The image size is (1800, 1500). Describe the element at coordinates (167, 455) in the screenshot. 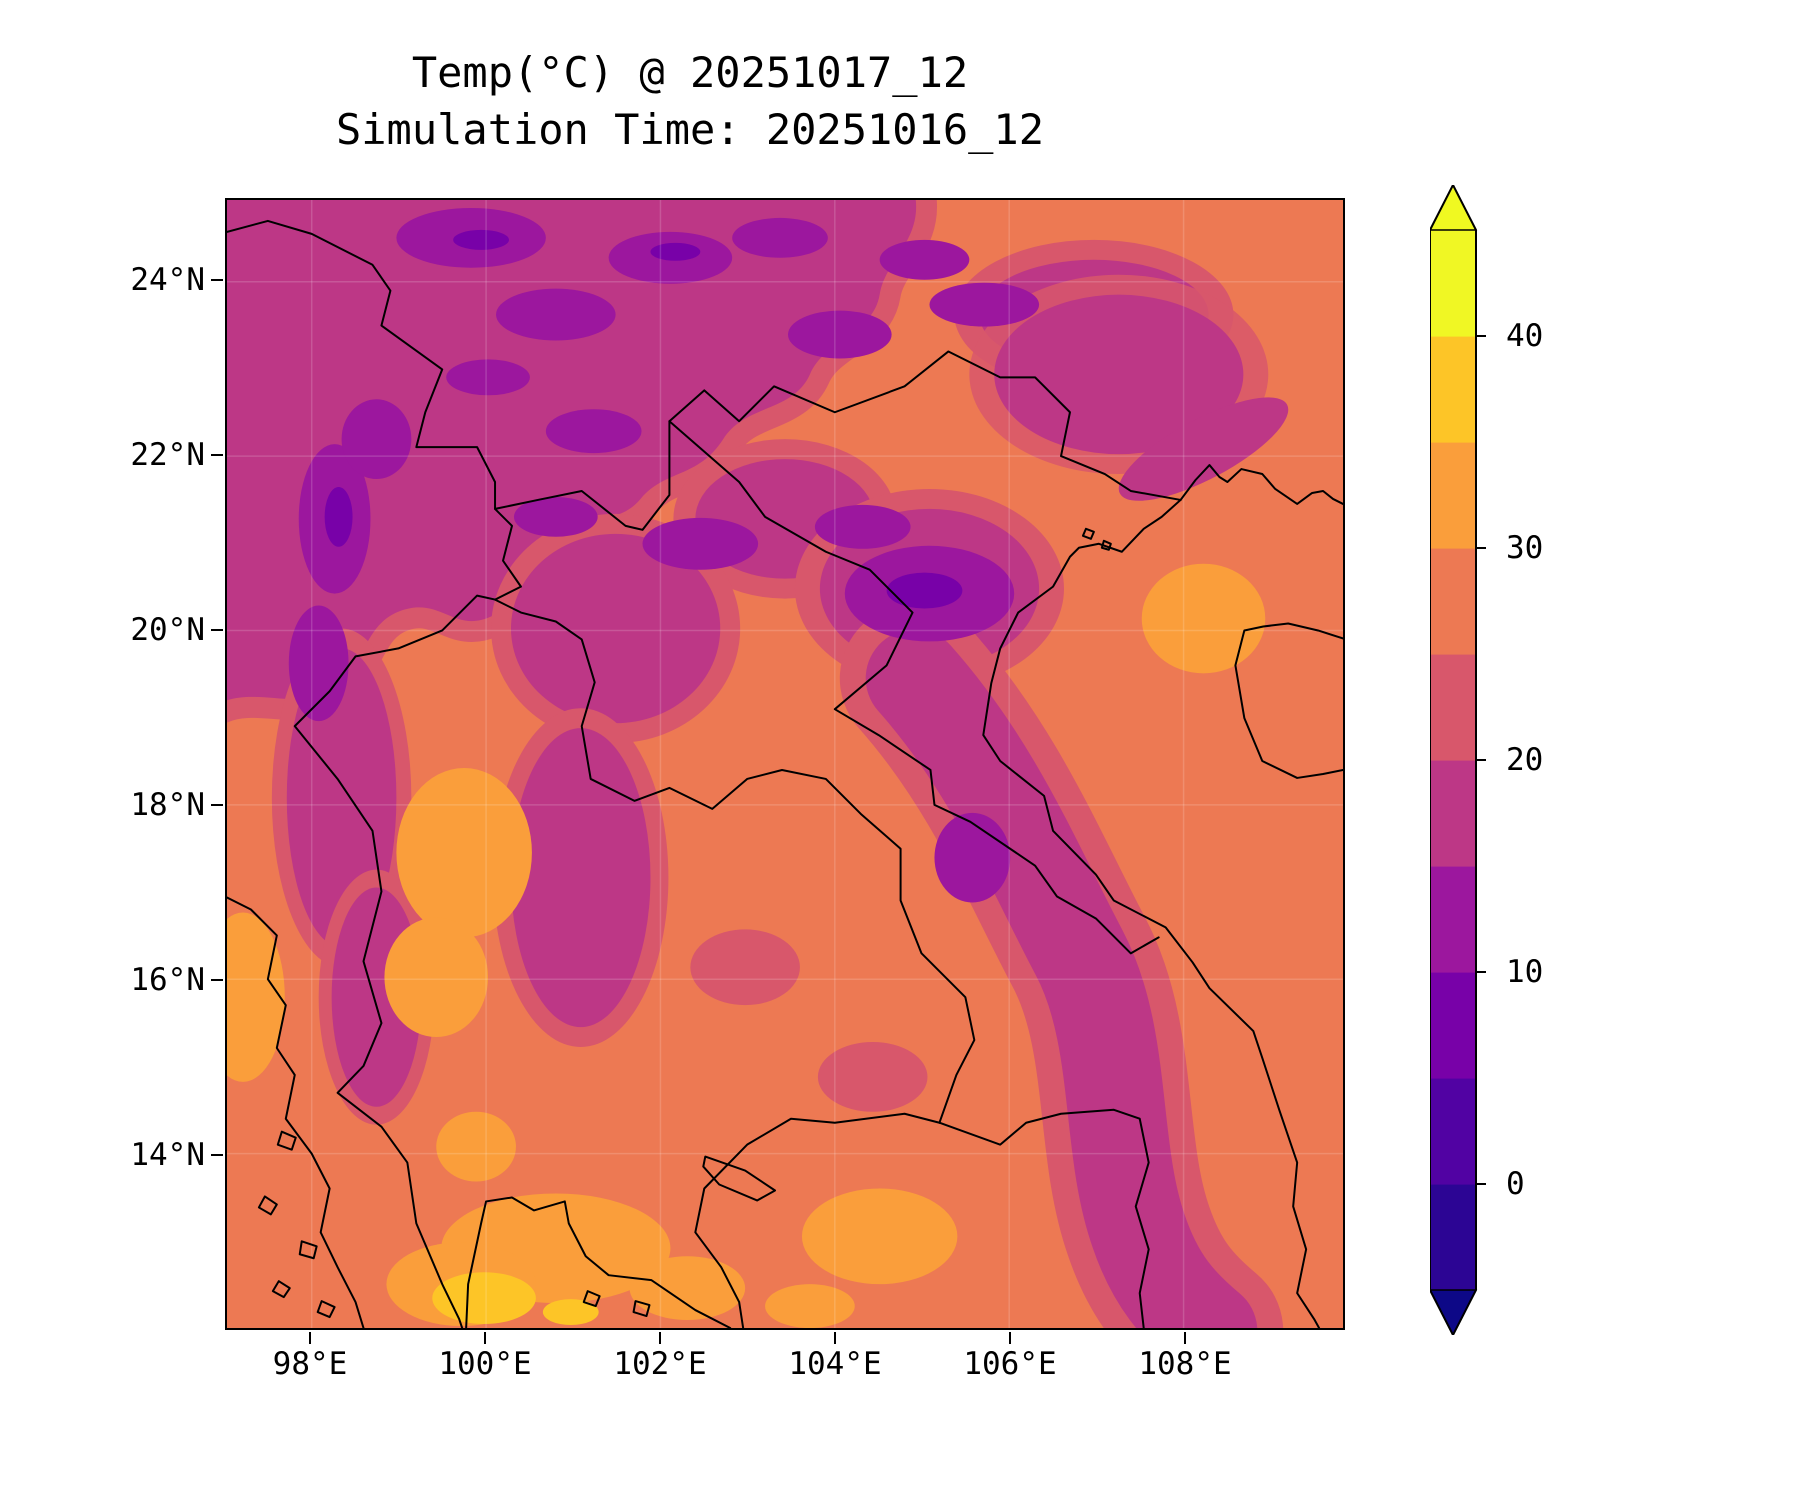

I see `y-tick-label-22n: 22°N` at that location.